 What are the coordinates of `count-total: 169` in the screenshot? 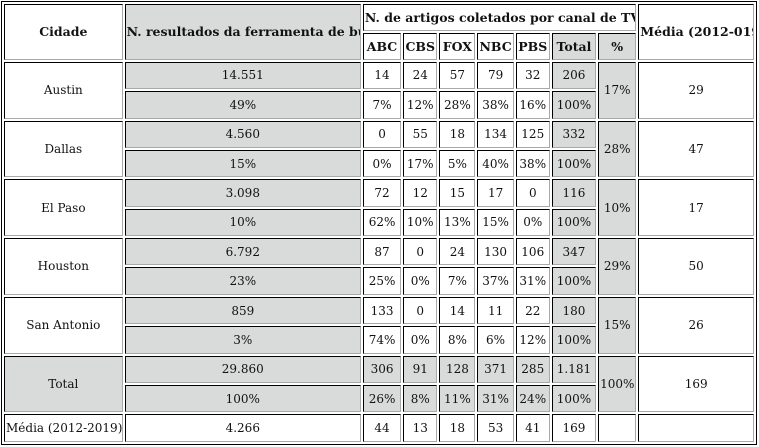 It's located at (574, 428).